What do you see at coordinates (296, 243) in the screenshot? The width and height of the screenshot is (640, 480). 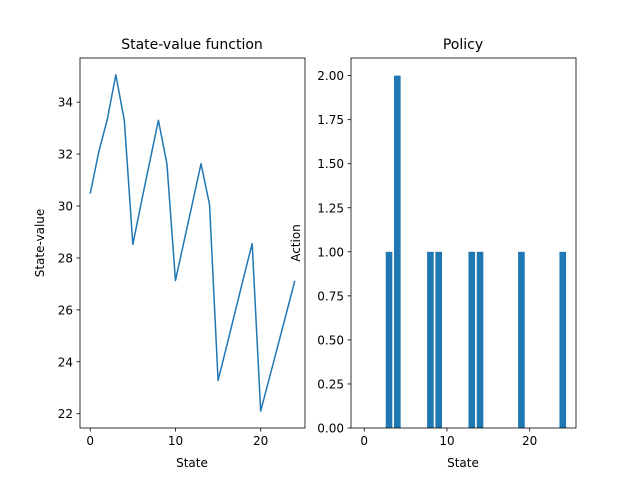 I see `policy-ylabel: Action` at bounding box center [296, 243].